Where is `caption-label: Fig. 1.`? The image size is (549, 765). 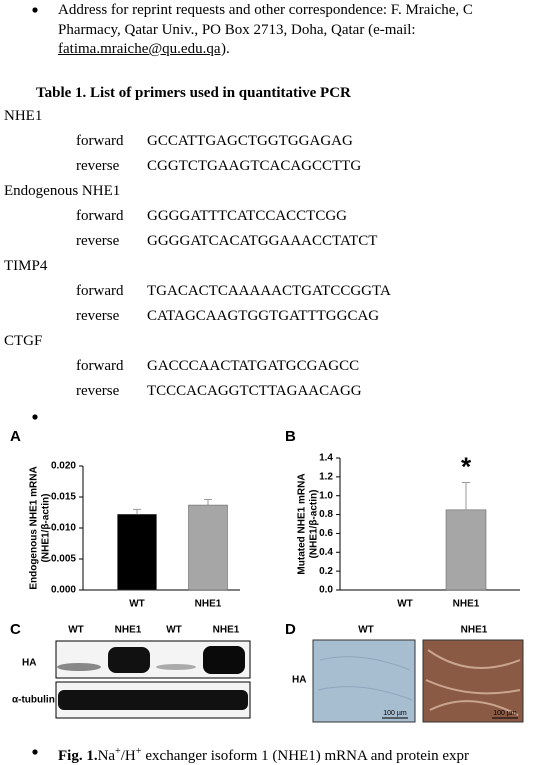 caption-label: Fig. 1. is located at coordinates (78, 756).